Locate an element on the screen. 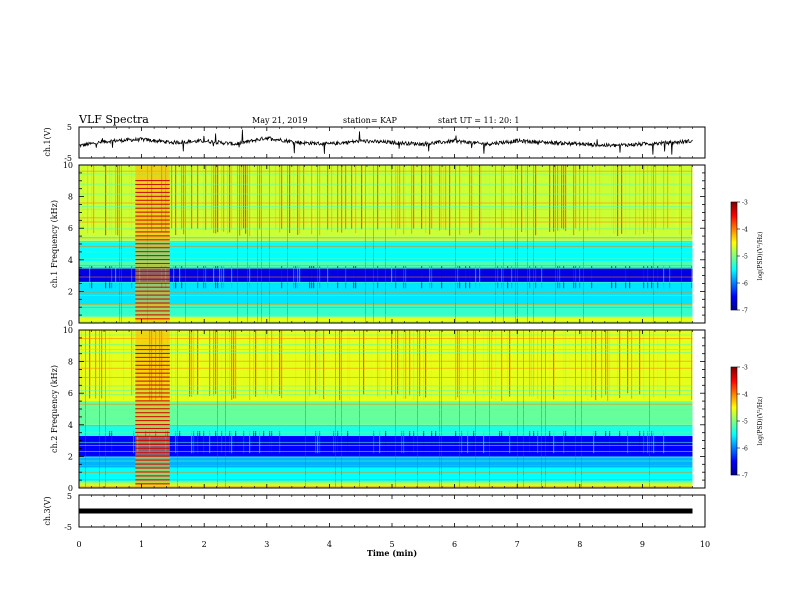 Image resolution: width=792 pixels, height=612 pixels. ch1-waveform-panel: 5 -5 ch.1(V) is located at coordinates (374, 143).